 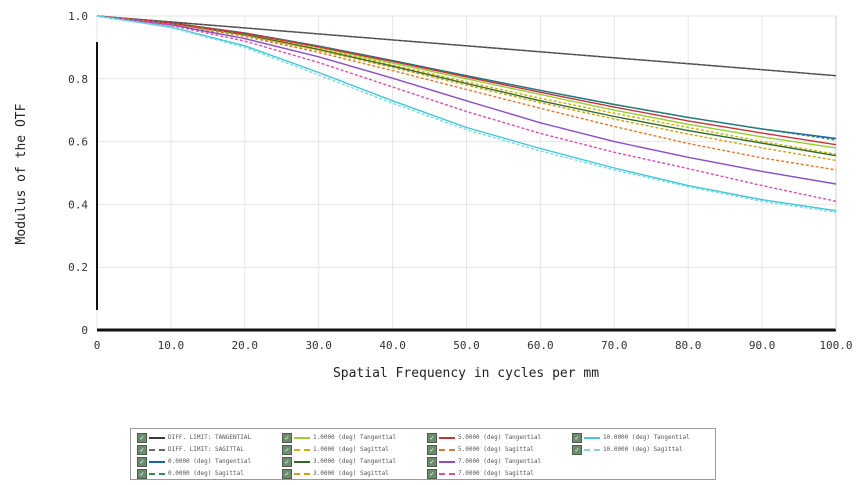 I want to click on legend-item: ✓ 5.0000 (deg) Sagittal, so click(x=480, y=449).